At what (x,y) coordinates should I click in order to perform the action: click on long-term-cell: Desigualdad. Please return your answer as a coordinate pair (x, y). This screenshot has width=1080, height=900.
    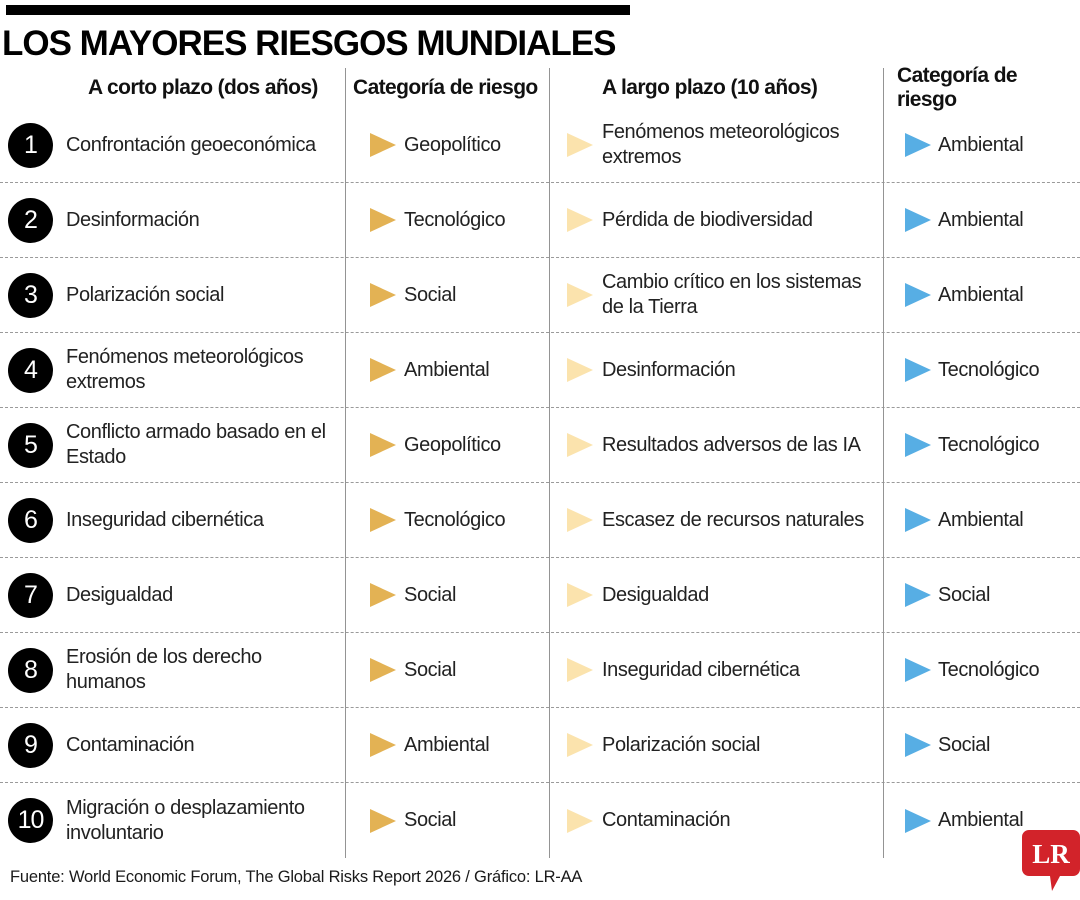
    Looking at the image, I should click on (716, 595).